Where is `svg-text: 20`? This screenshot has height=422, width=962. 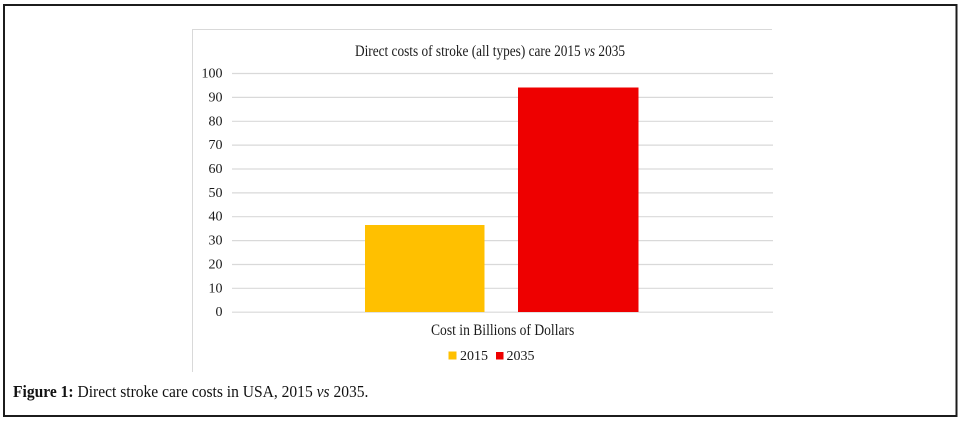 svg-text: 20 is located at coordinates (216, 265).